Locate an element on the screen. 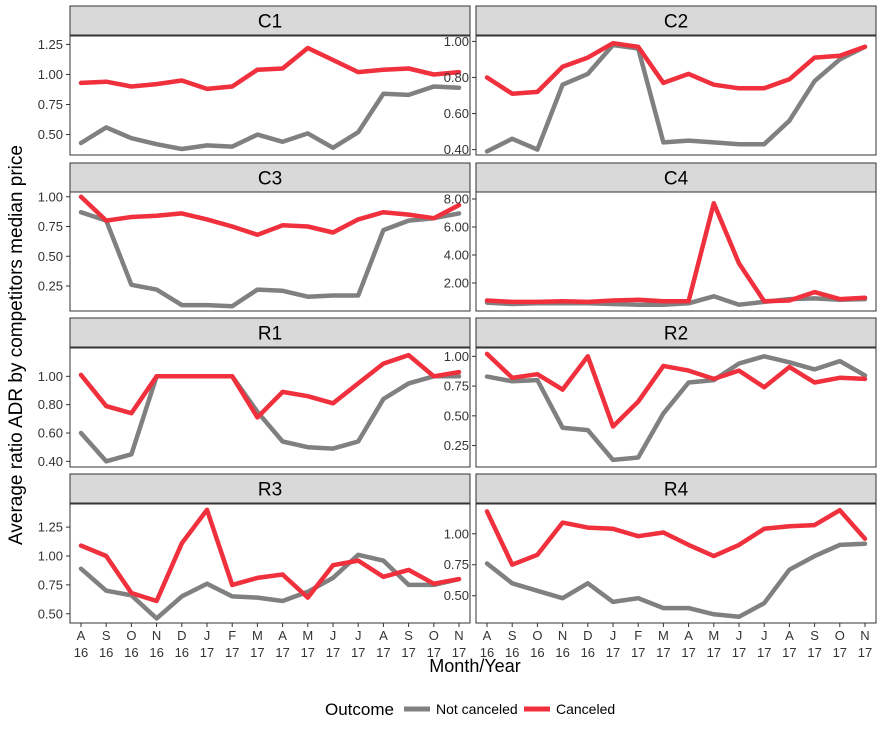  panel-title-c4: C4 is located at coordinates (676, 179).